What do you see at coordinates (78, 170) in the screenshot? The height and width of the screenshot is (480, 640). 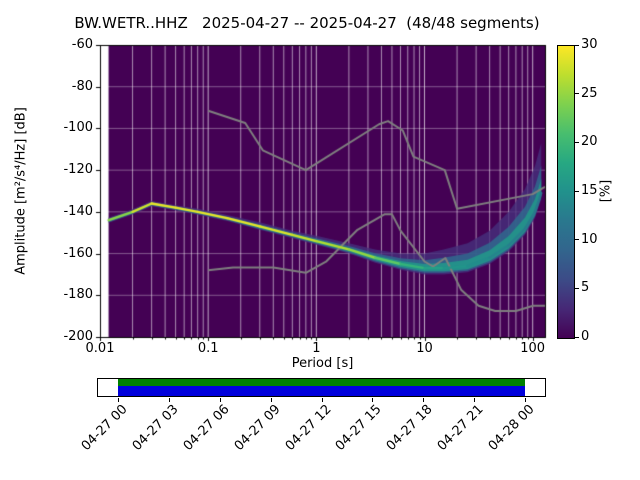 I see `y-tick-label: -120` at bounding box center [78, 170].